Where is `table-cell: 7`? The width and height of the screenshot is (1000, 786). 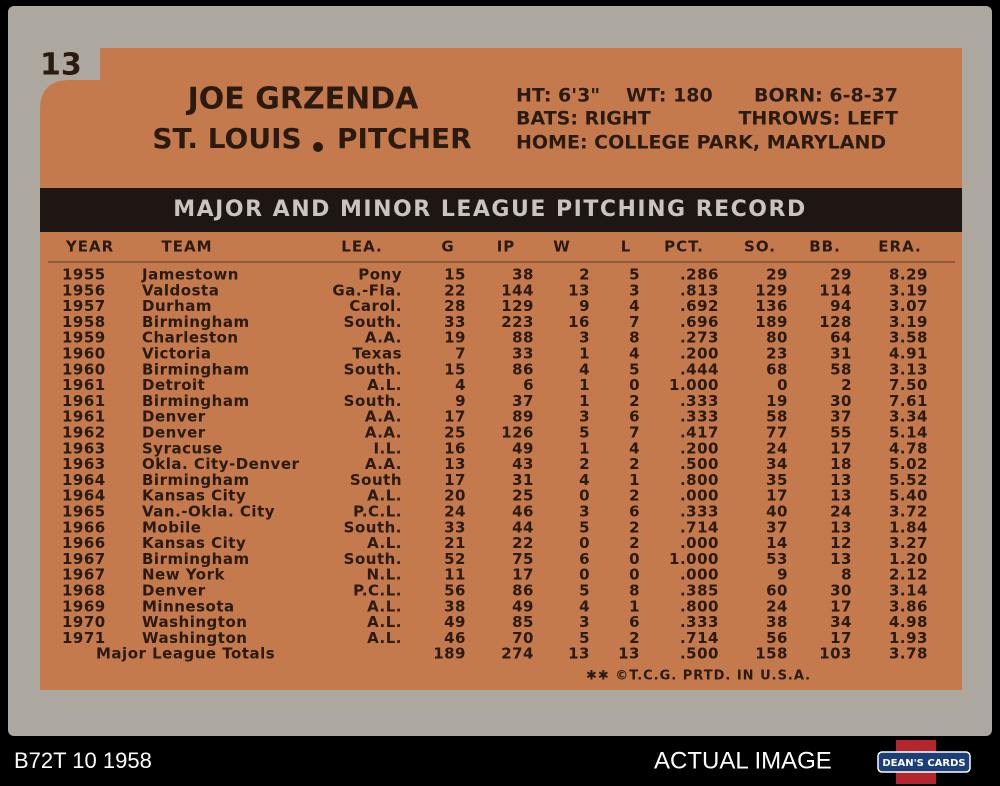
table-cell: 7 is located at coordinates (634, 322).